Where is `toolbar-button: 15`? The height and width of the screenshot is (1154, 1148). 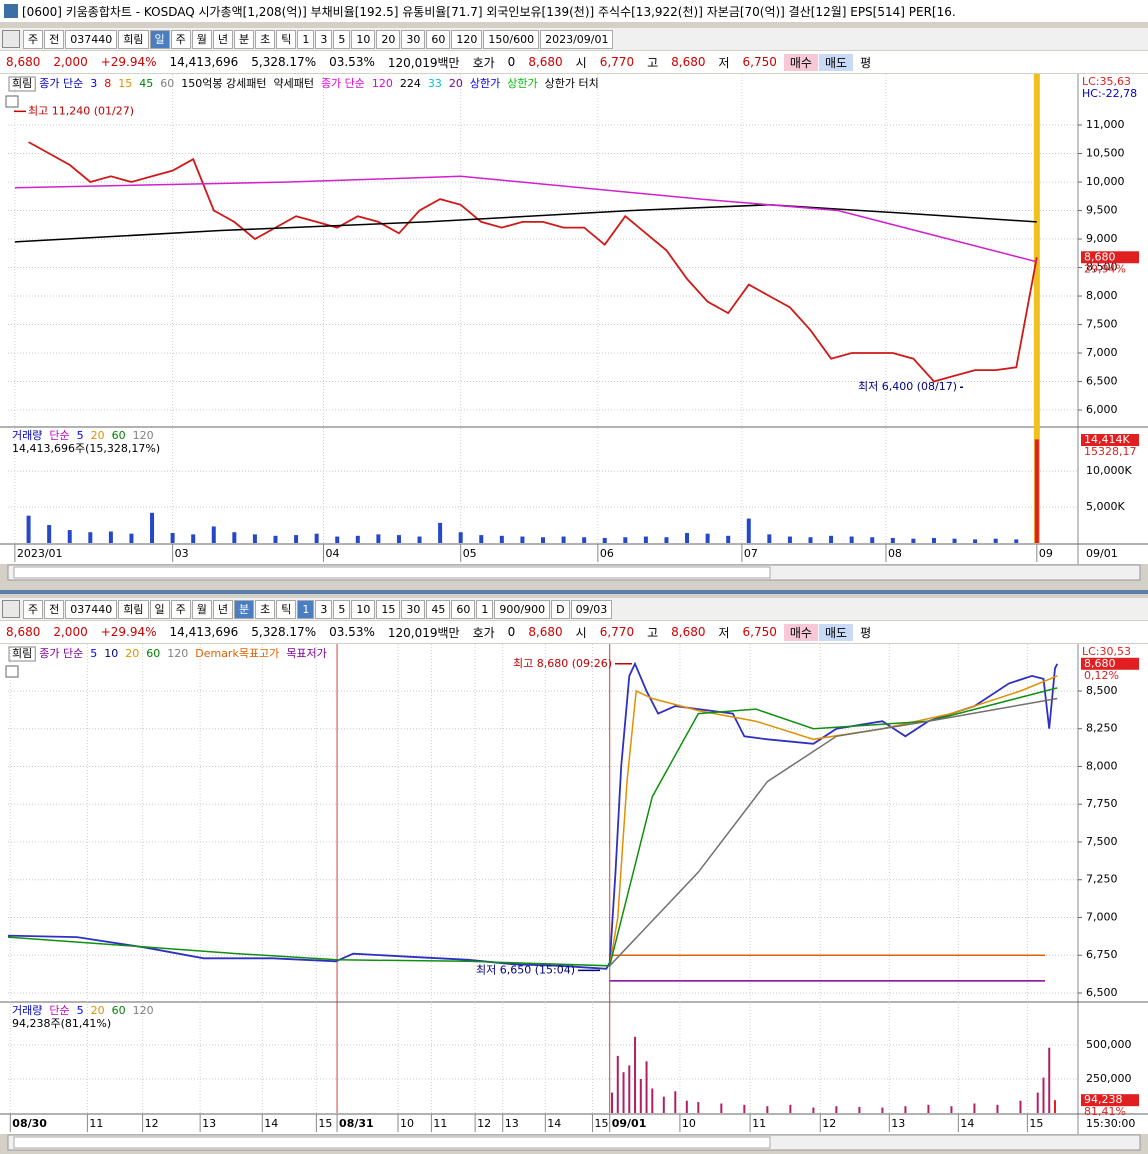
toolbar-button: 15 is located at coordinates (388, 609).